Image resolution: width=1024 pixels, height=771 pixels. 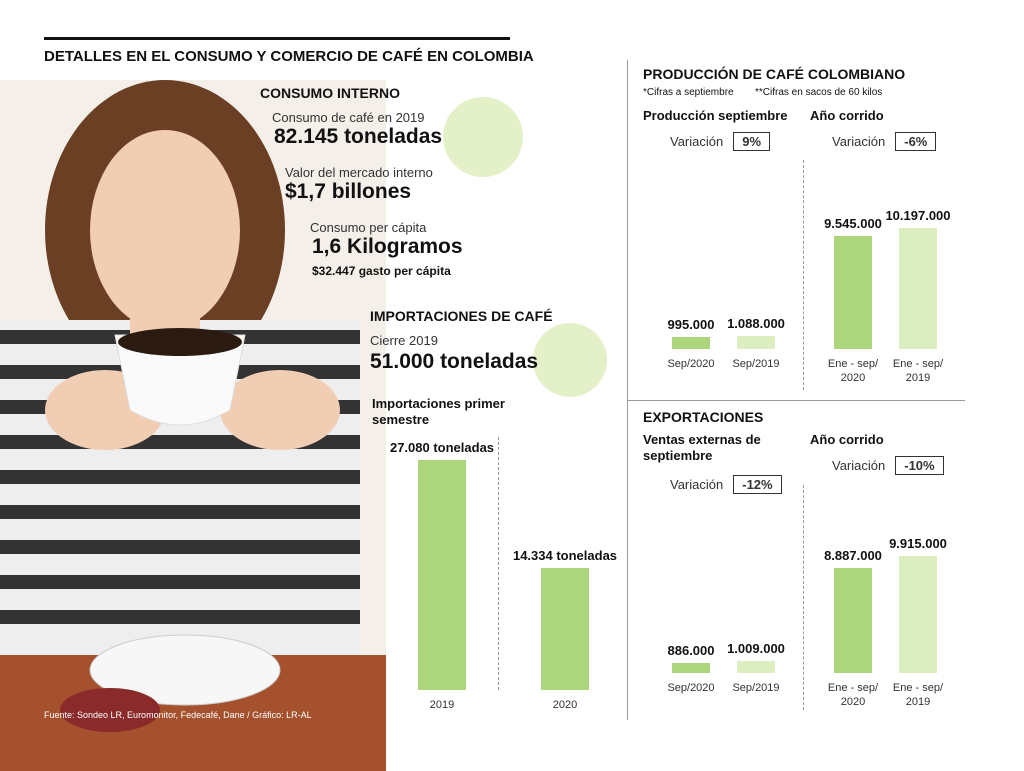 What do you see at coordinates (691, 650) in the screenshot?
I see `data-label: 886.000` at bounding box center [691, 650].